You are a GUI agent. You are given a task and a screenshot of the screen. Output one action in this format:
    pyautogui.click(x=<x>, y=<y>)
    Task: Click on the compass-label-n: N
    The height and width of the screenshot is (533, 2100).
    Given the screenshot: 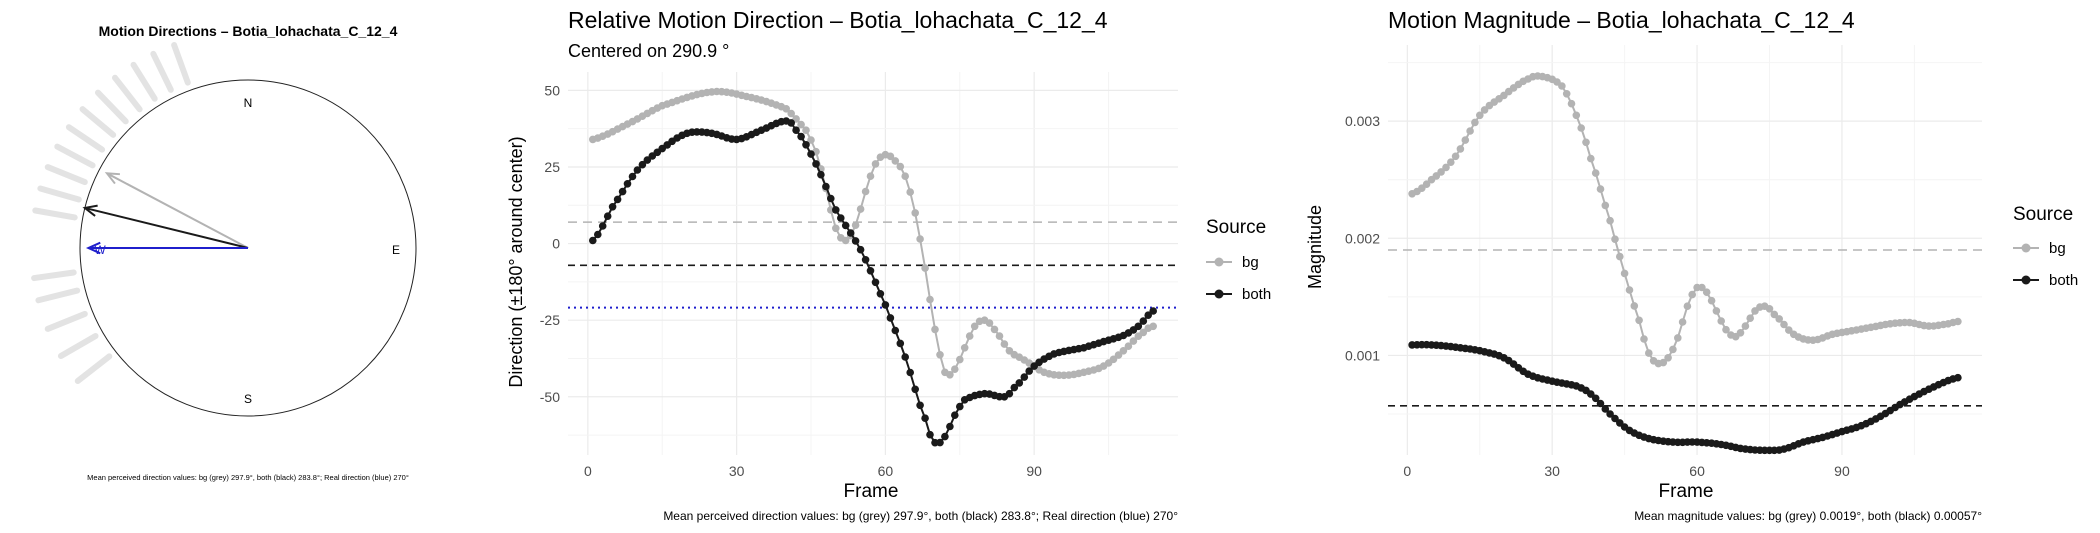 What is the action you would take?
    pyautogui.click(x=248, y=103)
    